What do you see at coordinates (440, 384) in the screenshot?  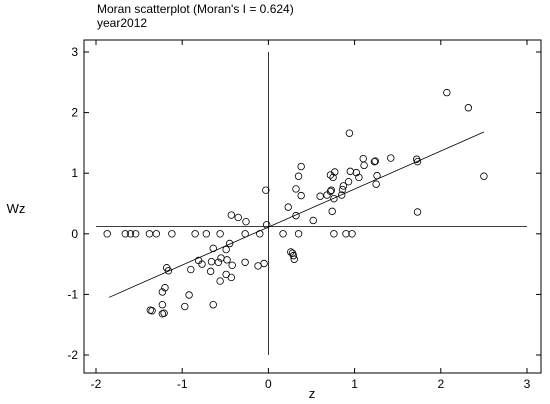 I see `x-tick-label: 2` at bounding box center [440, 384].